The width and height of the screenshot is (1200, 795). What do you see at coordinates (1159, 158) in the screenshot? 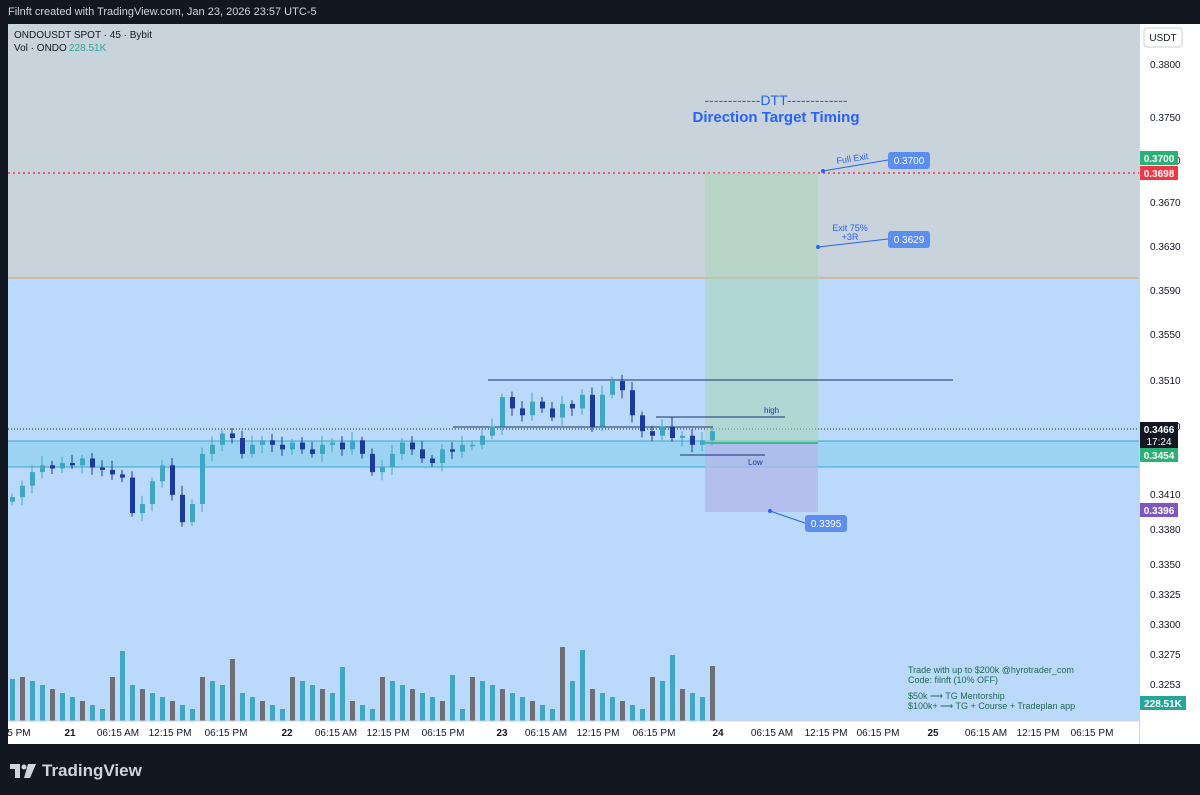
I see `target-badge` at bounding box center [1159, 158].